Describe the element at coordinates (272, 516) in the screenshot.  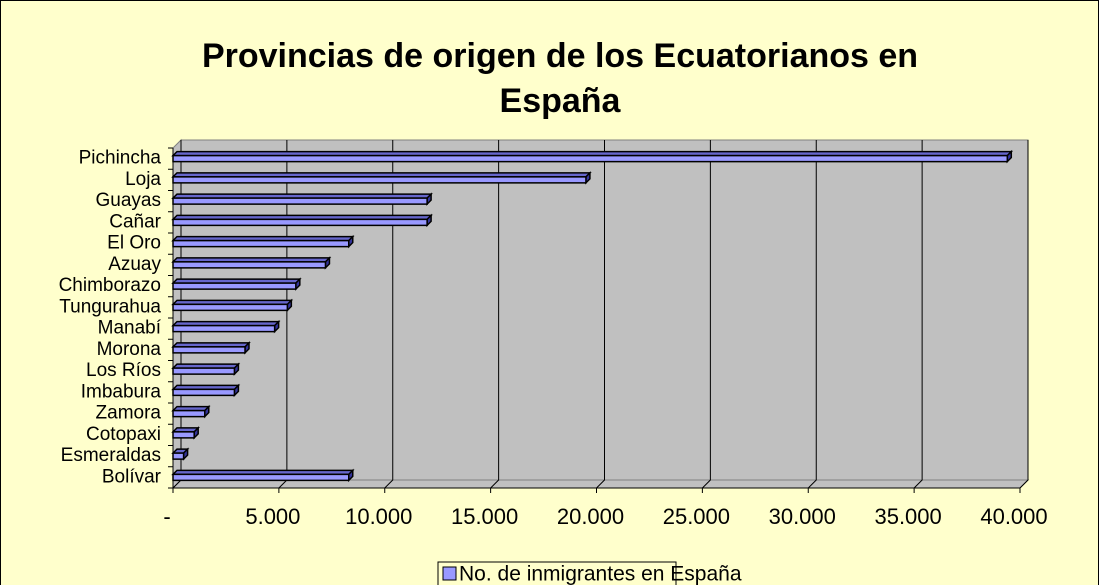
I see `x-tick-label: 5.000` at that location.